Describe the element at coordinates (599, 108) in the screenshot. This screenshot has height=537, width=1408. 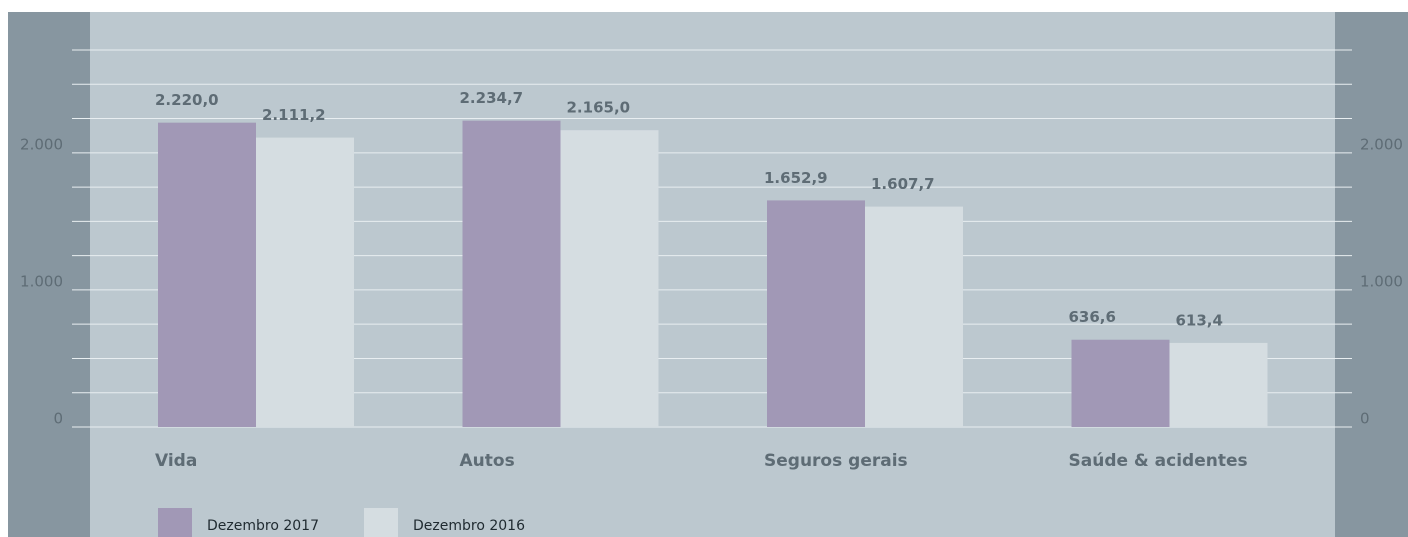
I see `value-label: 2.165,0` at that location.